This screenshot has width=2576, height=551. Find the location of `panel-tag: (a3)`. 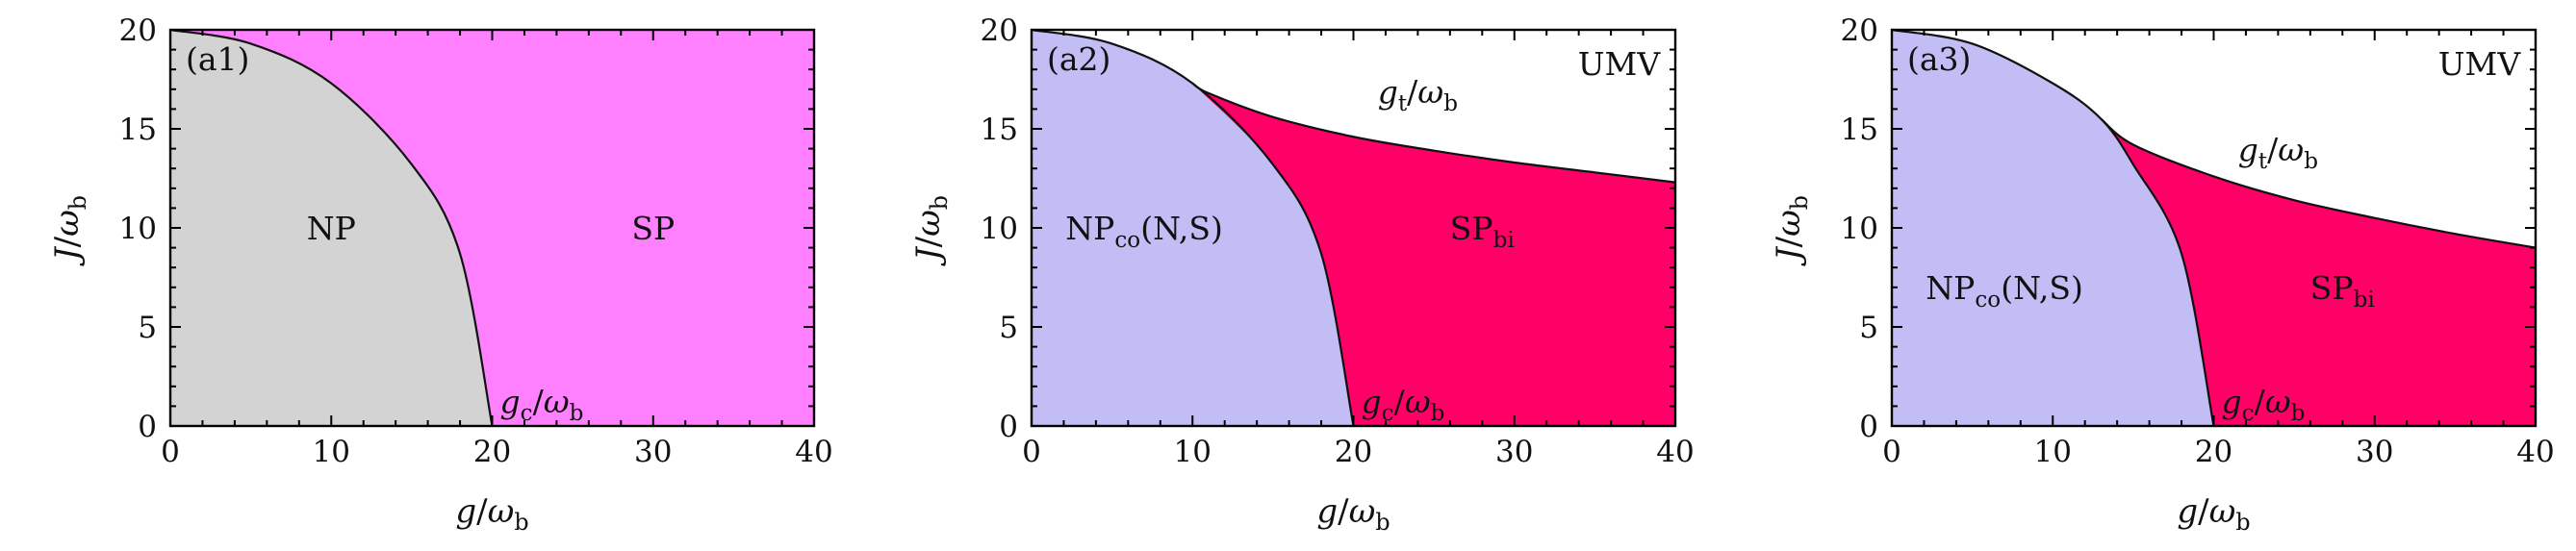

panel-tag: (a3) is located at coordinates (1939, 59).